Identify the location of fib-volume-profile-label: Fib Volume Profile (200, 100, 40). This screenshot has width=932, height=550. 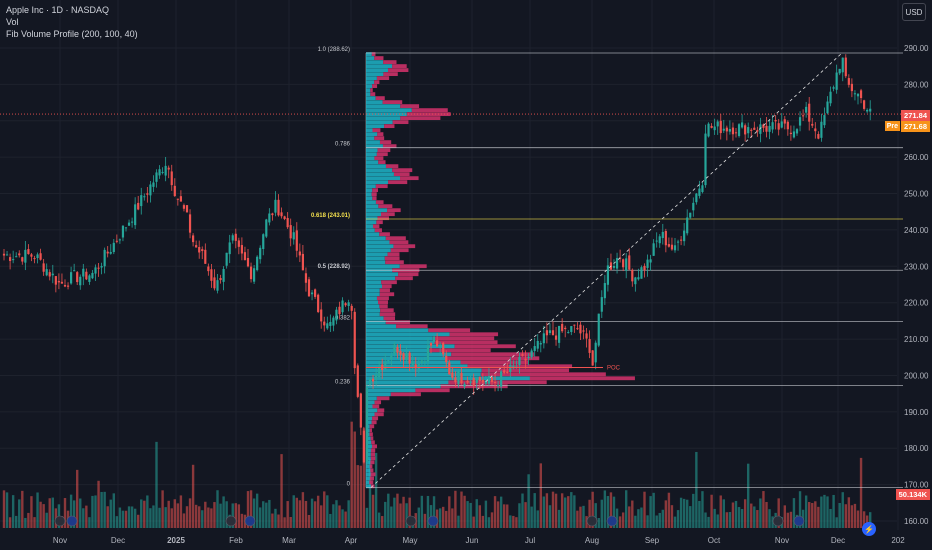
(72, 34).